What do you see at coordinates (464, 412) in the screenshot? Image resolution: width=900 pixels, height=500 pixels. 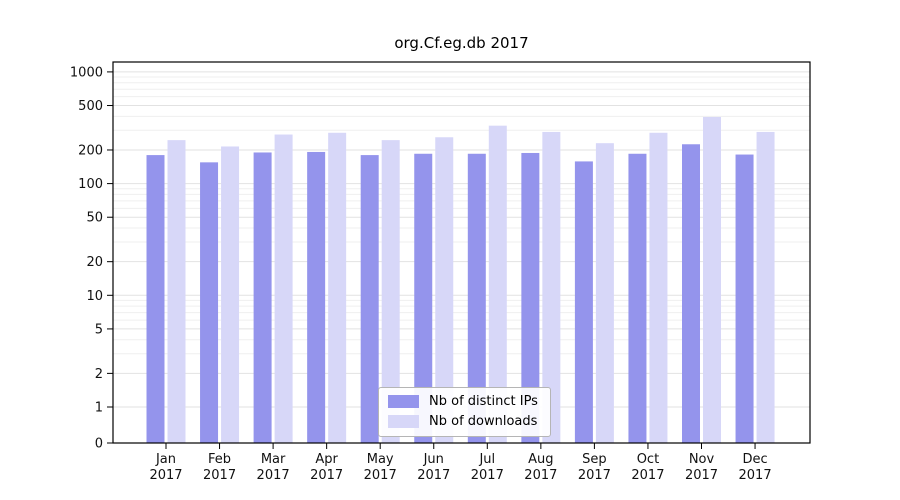 I see `legend: Nb of distinct IPs Nb of downloads` at bounding box center [464, 412].